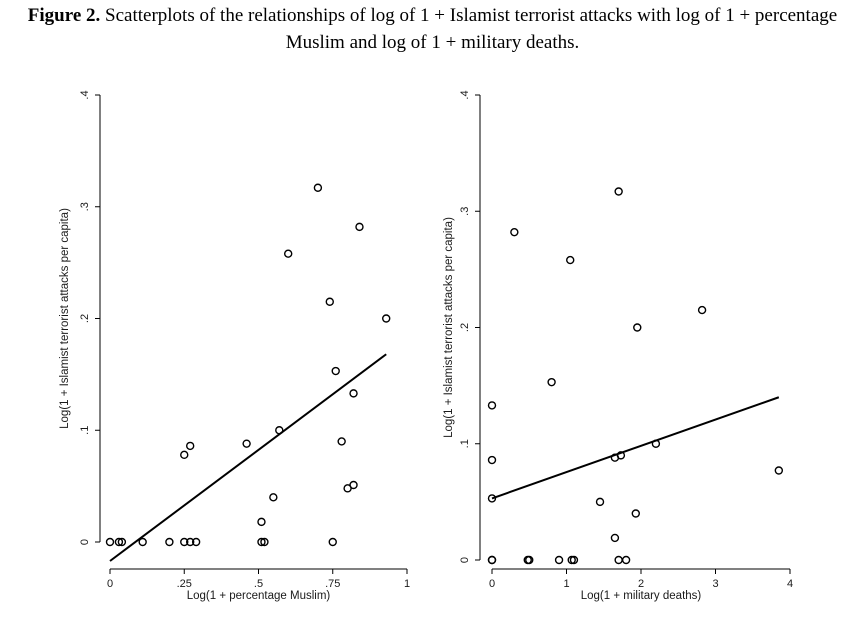 This screenshot has width=865, height=621. I want to click on figure-caption-label: Figure 2., so click(64, 15).